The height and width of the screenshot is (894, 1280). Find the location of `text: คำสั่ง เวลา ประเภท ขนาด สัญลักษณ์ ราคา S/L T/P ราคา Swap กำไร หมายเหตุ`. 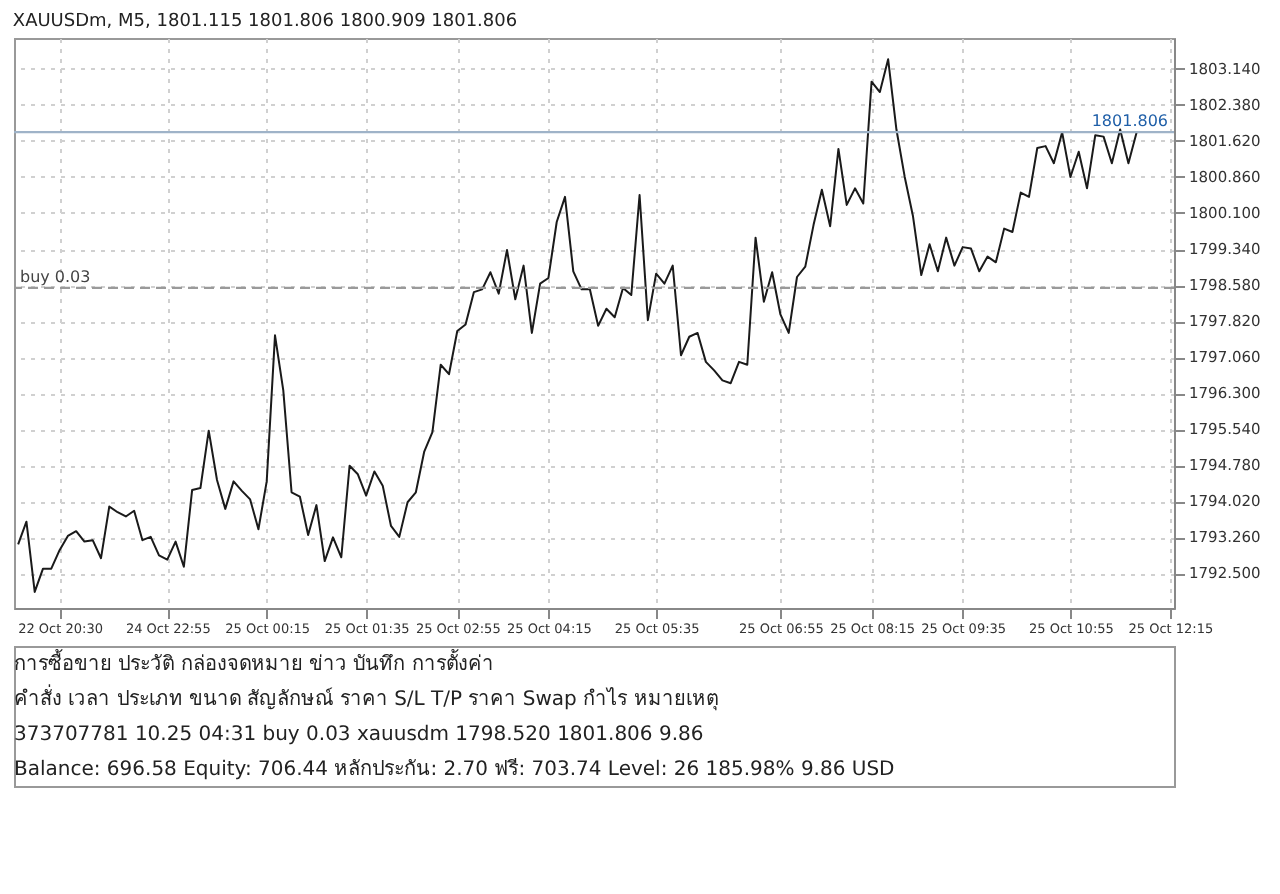

text: คำสั่ง เวลา ประเภท ขนาด สัญลักษณ์ ราคา S/L T/P ราคา Swap กำไร หมายเหตุ is located at coordinates (366, 696).